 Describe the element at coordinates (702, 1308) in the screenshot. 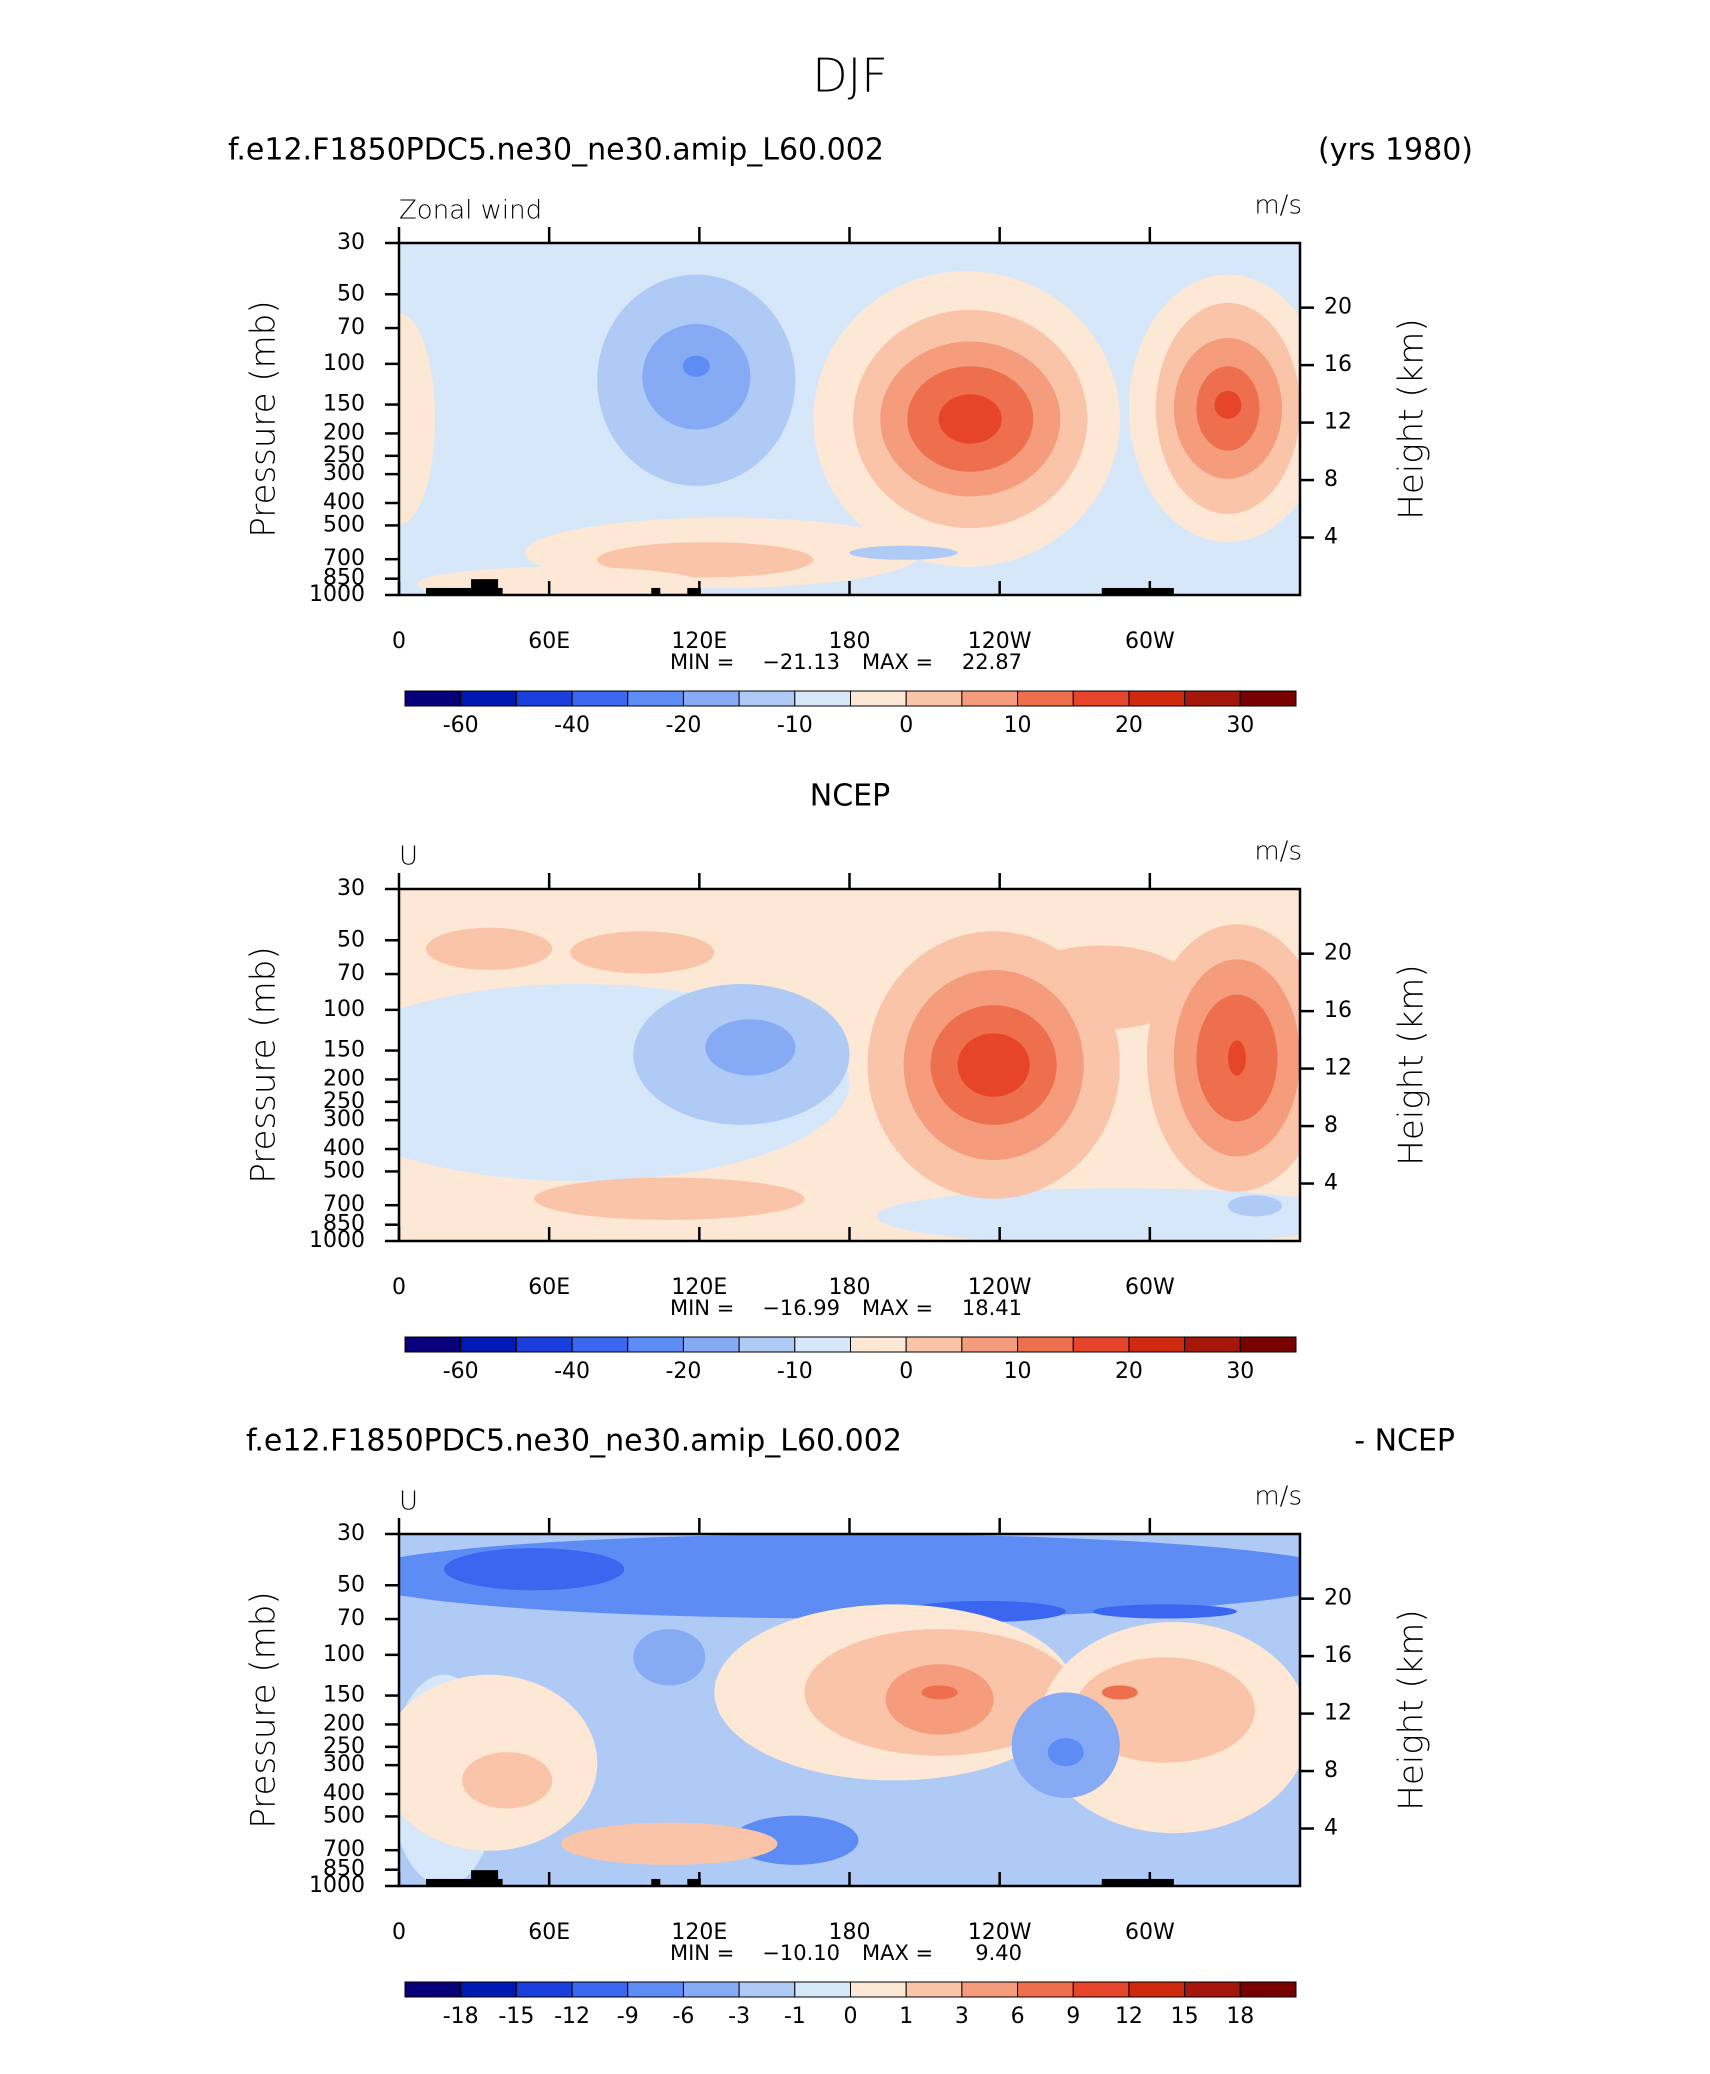

I see `stat-label: MIN =` at that location.